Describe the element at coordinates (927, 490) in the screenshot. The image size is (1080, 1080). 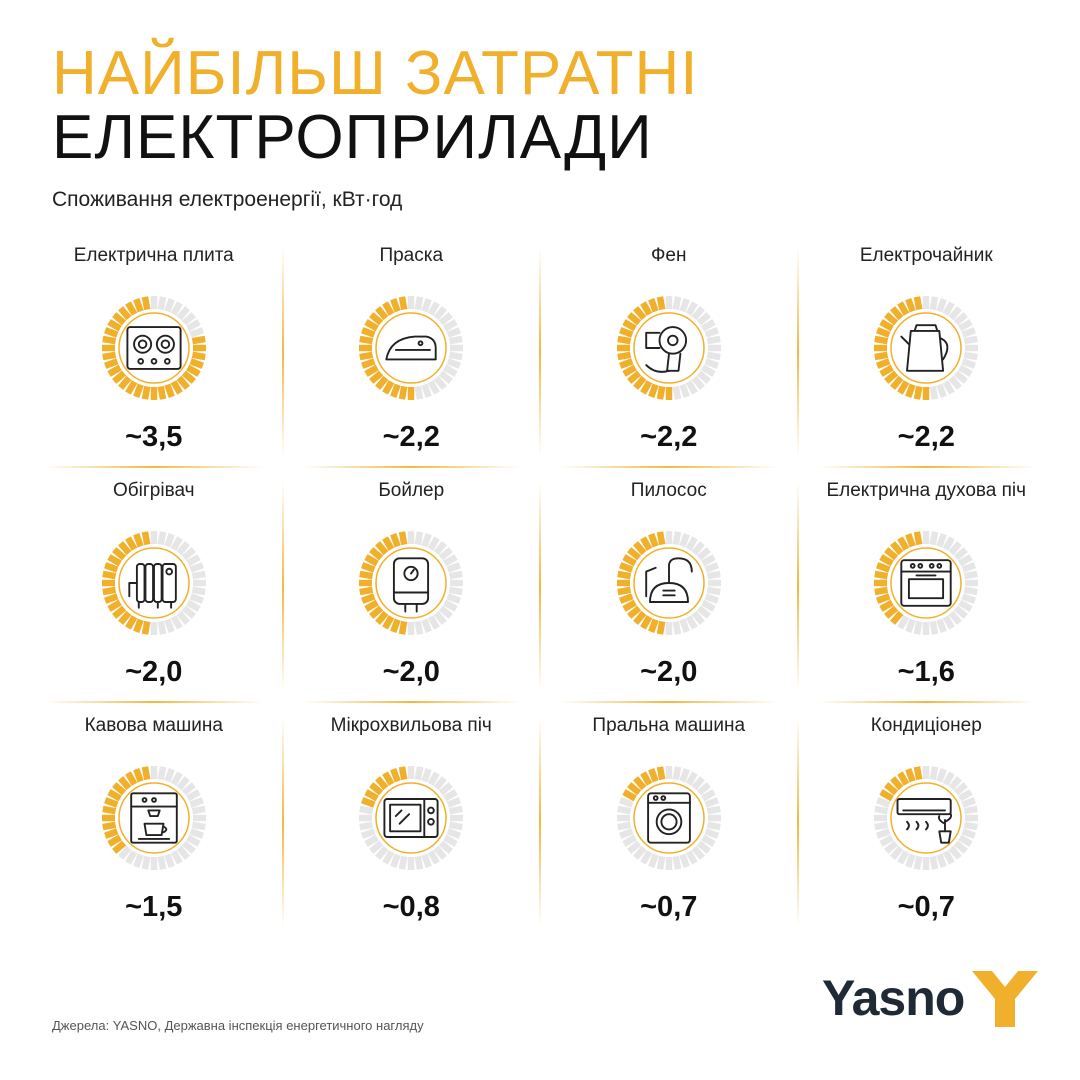
I see `appliance-label: Електрична духова піч` at that location.